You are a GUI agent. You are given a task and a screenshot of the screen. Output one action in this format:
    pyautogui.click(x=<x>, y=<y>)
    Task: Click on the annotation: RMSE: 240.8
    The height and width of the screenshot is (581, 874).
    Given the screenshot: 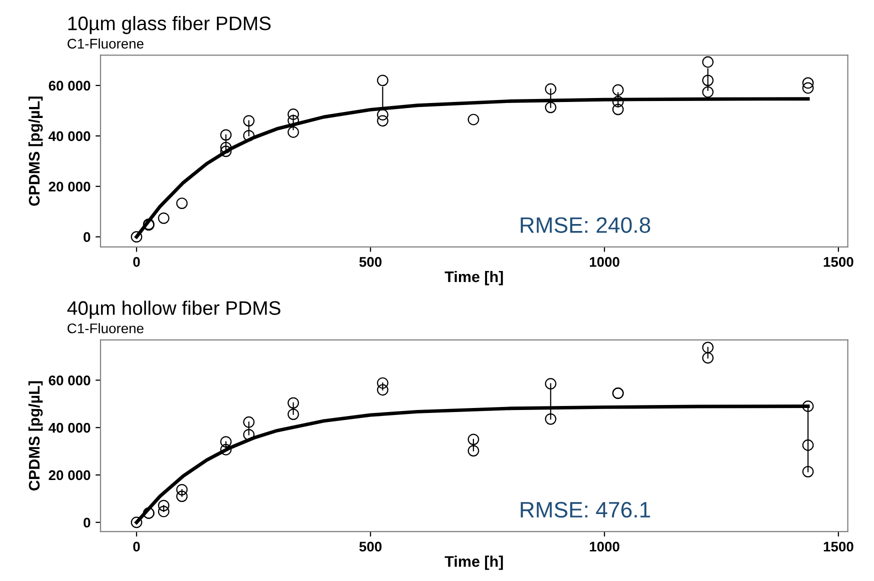 What is the action you would take?
    pyautogui.click(x=585, y=225)
    